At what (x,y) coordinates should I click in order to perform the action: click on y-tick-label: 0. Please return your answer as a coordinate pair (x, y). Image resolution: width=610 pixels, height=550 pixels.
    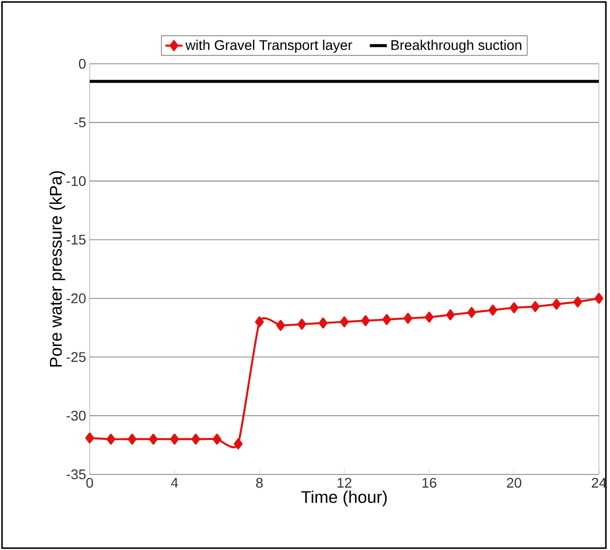
    Looking at the image, I should click on (82, 63).